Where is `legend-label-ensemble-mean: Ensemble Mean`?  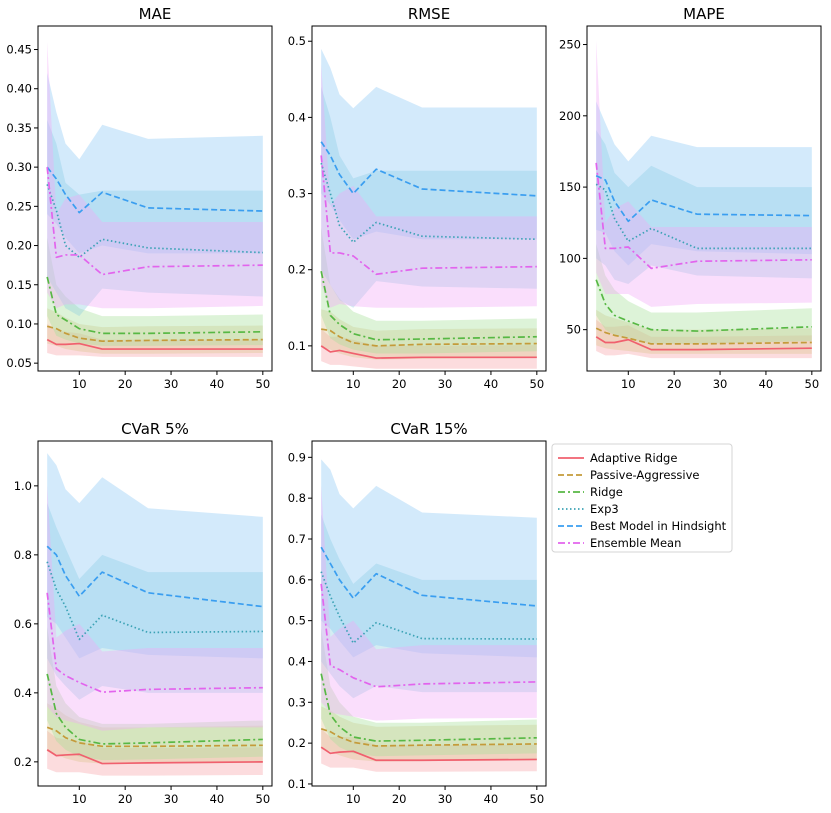
legend-label-ensemble-mean: Ensemble Mean is located at coordinates (635, 543).